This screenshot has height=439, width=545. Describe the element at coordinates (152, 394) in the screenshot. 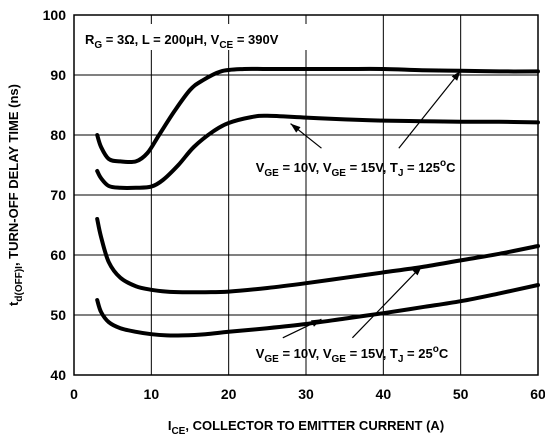

I see `x-tick-label: 10` at that location.